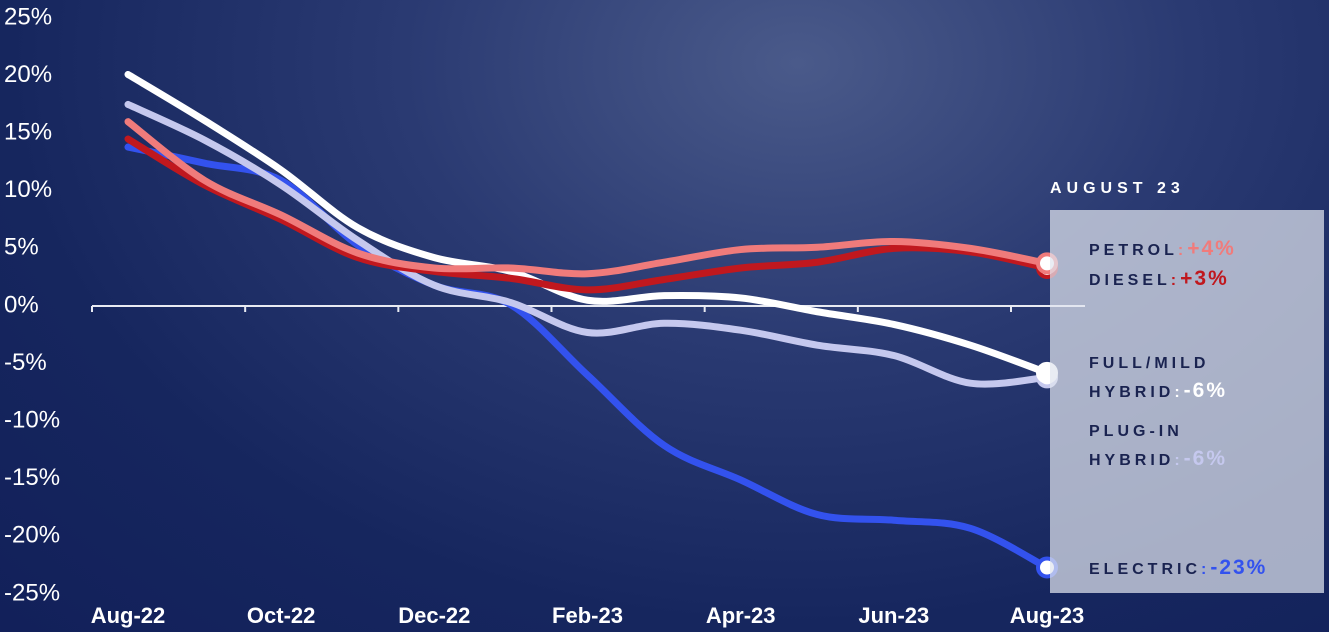 This screenshot has height=632, width=1329. I want to click on end-label: +4%, so click(1211, 248).